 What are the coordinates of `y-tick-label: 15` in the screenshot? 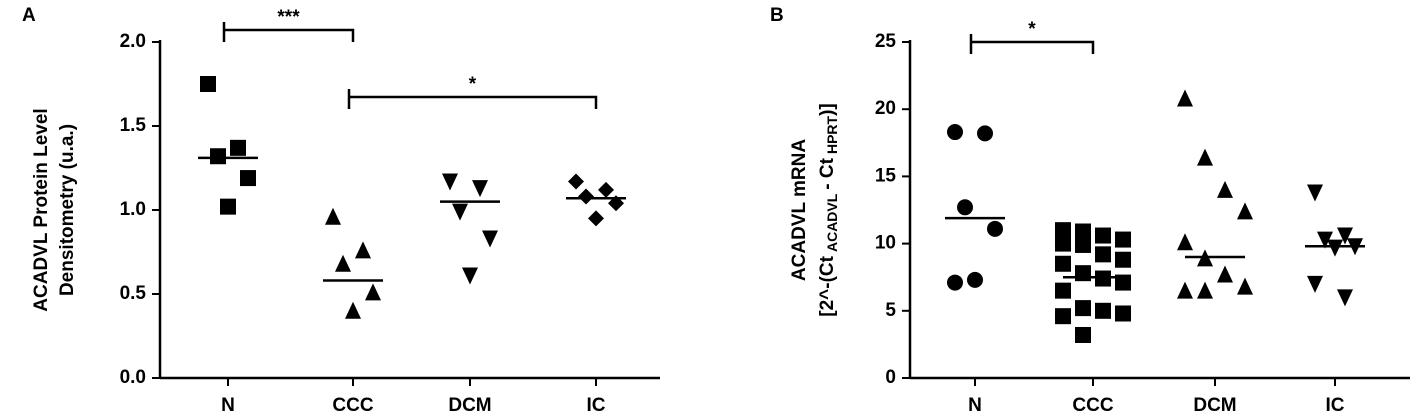 It's located at (886, 175).